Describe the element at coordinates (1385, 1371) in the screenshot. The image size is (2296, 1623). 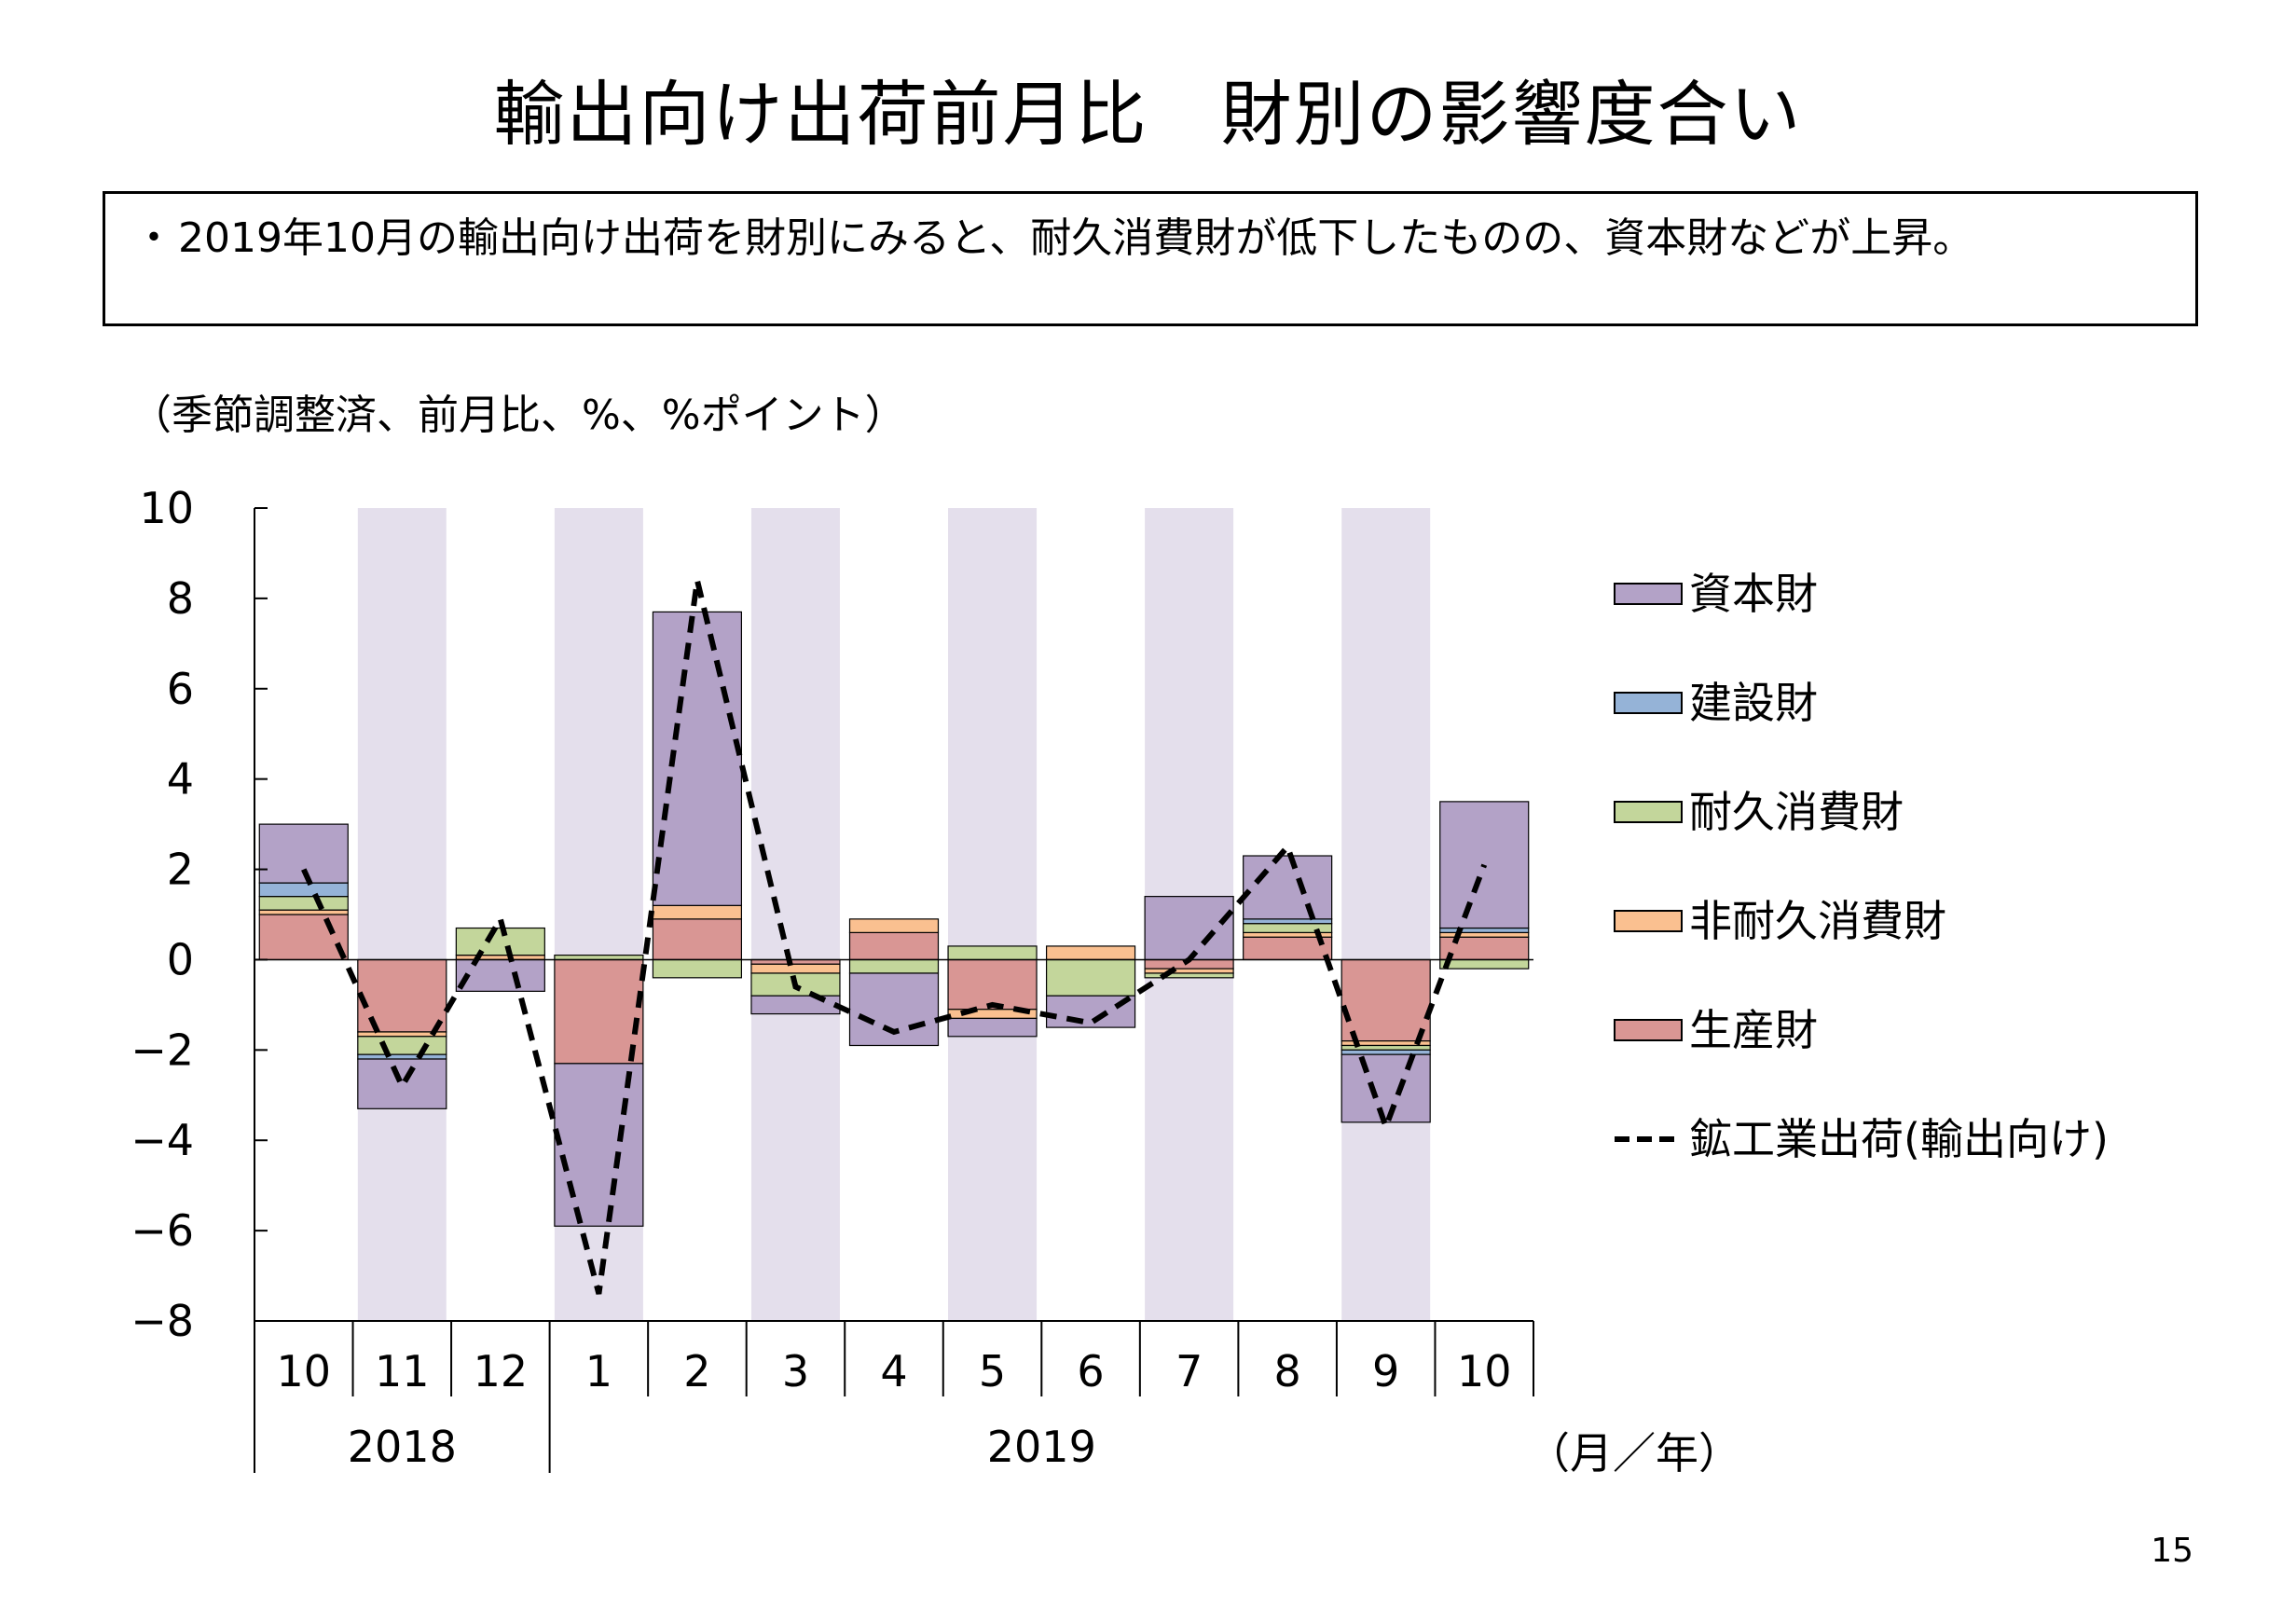
I see `x-tick-label-11: 9` at that location.